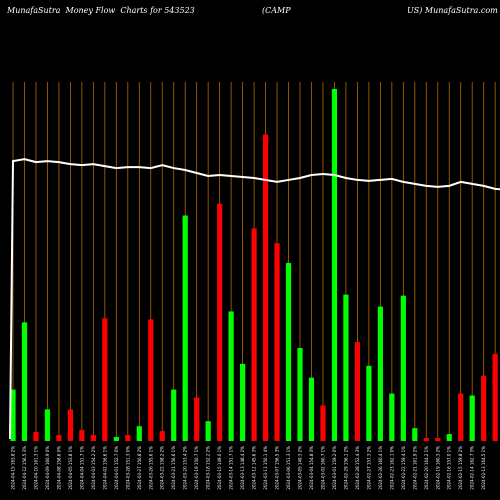 Image resolution: width=500 pixels, height=500 pixels. I want to click on x-tick-label: 2024-03-27 150.8 2%, so click(139, 468).